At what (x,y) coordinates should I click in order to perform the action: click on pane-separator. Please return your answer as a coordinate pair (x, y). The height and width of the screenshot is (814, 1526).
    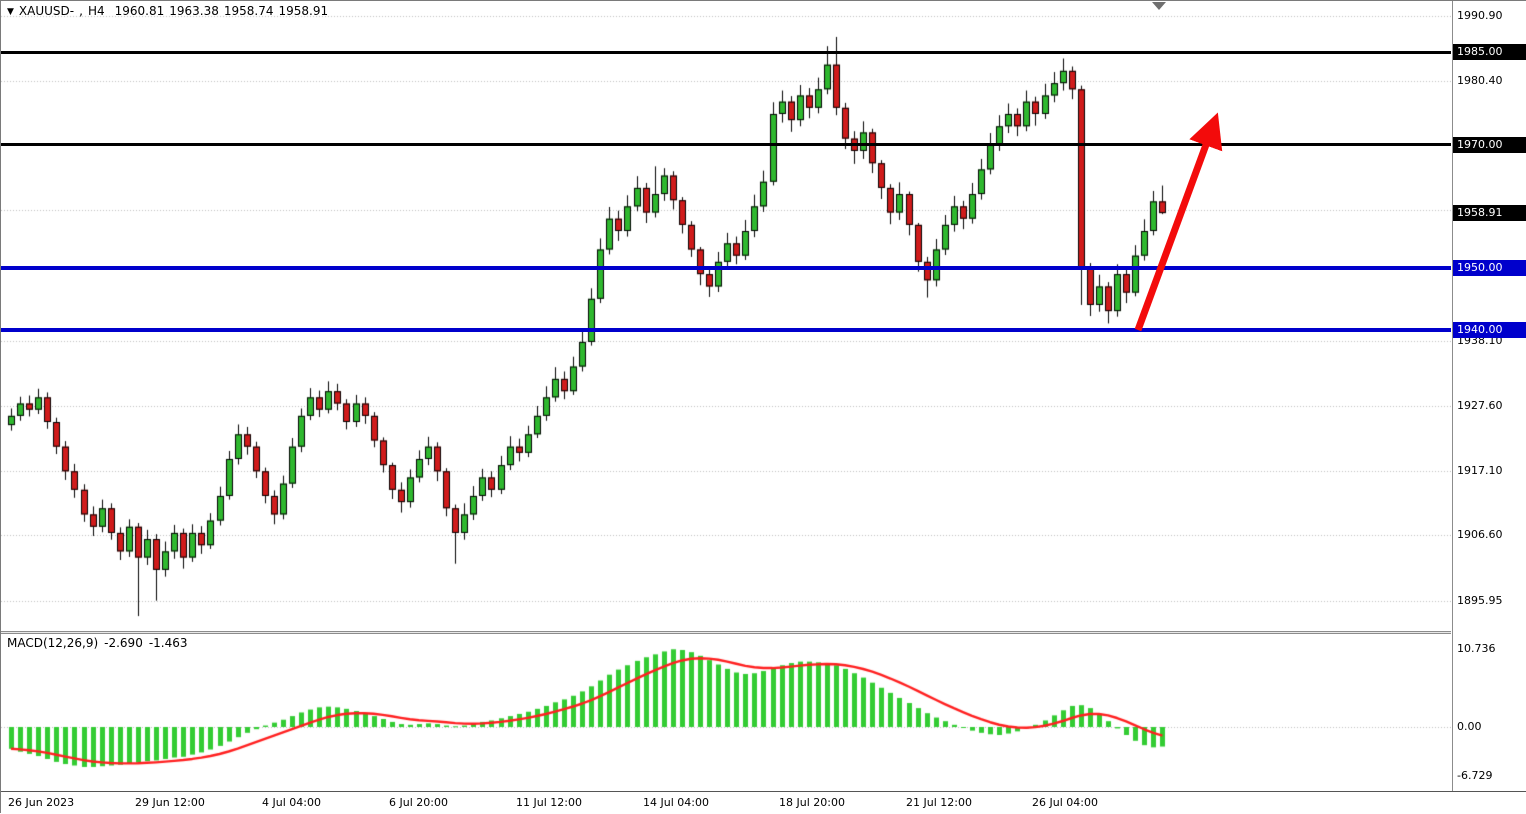
    Looking at the image, I should click on (726, 633).